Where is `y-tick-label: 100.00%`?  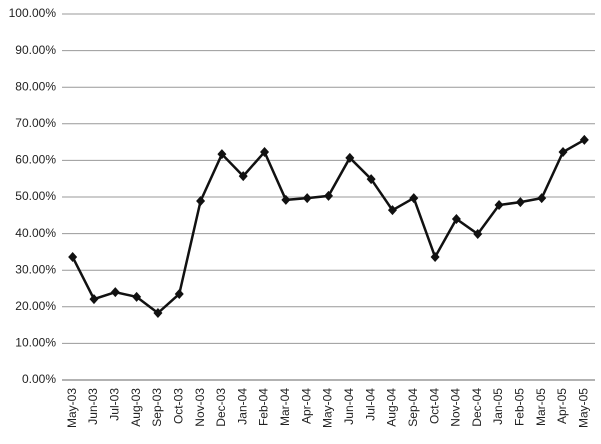 y-tick-label: 100.00% is located at coordinates (33, 13).